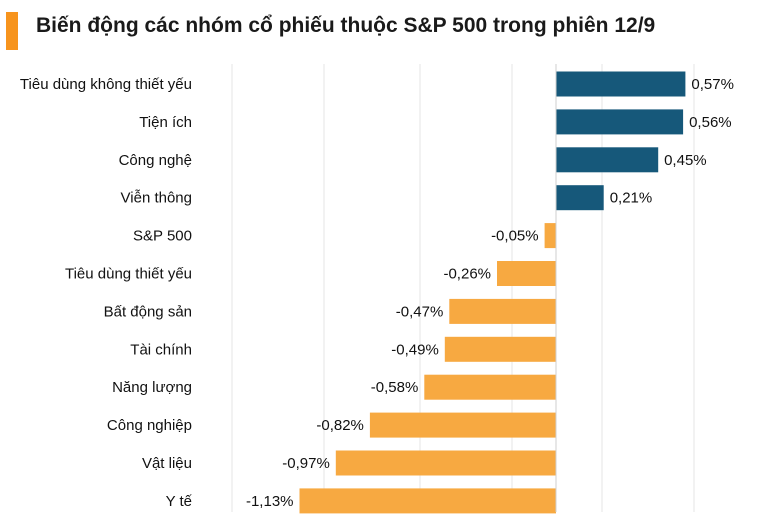  I want to click on category-label: Bất động sản, so click(148, 311).